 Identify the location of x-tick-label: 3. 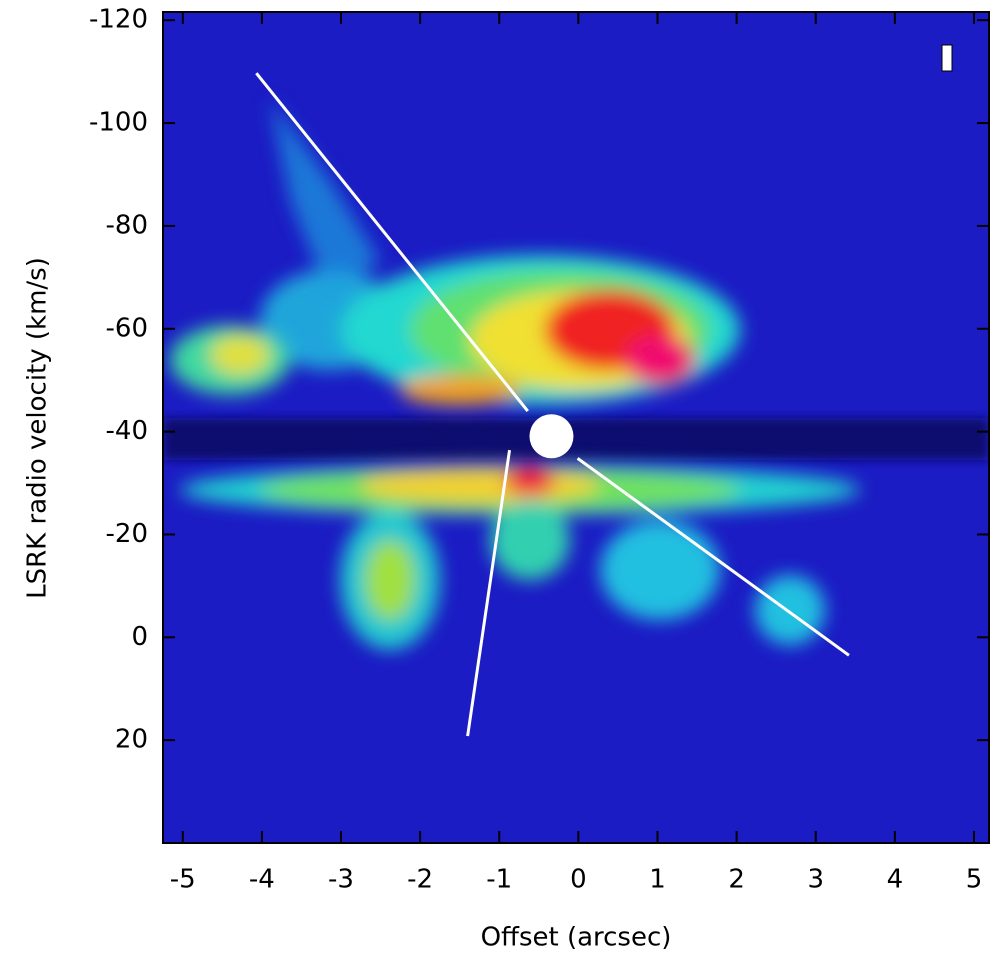
(815, 880).